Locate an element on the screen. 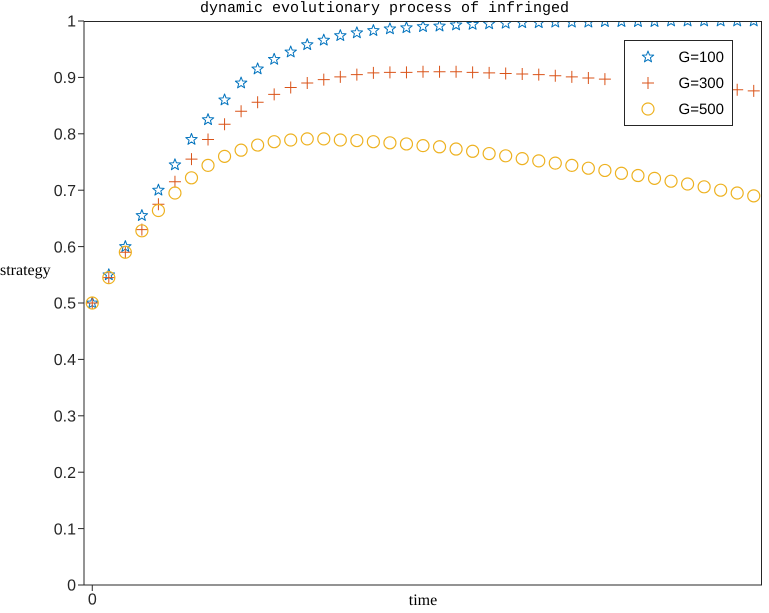  y-tick-label: 0.1 is located at coordinates (65, 529).